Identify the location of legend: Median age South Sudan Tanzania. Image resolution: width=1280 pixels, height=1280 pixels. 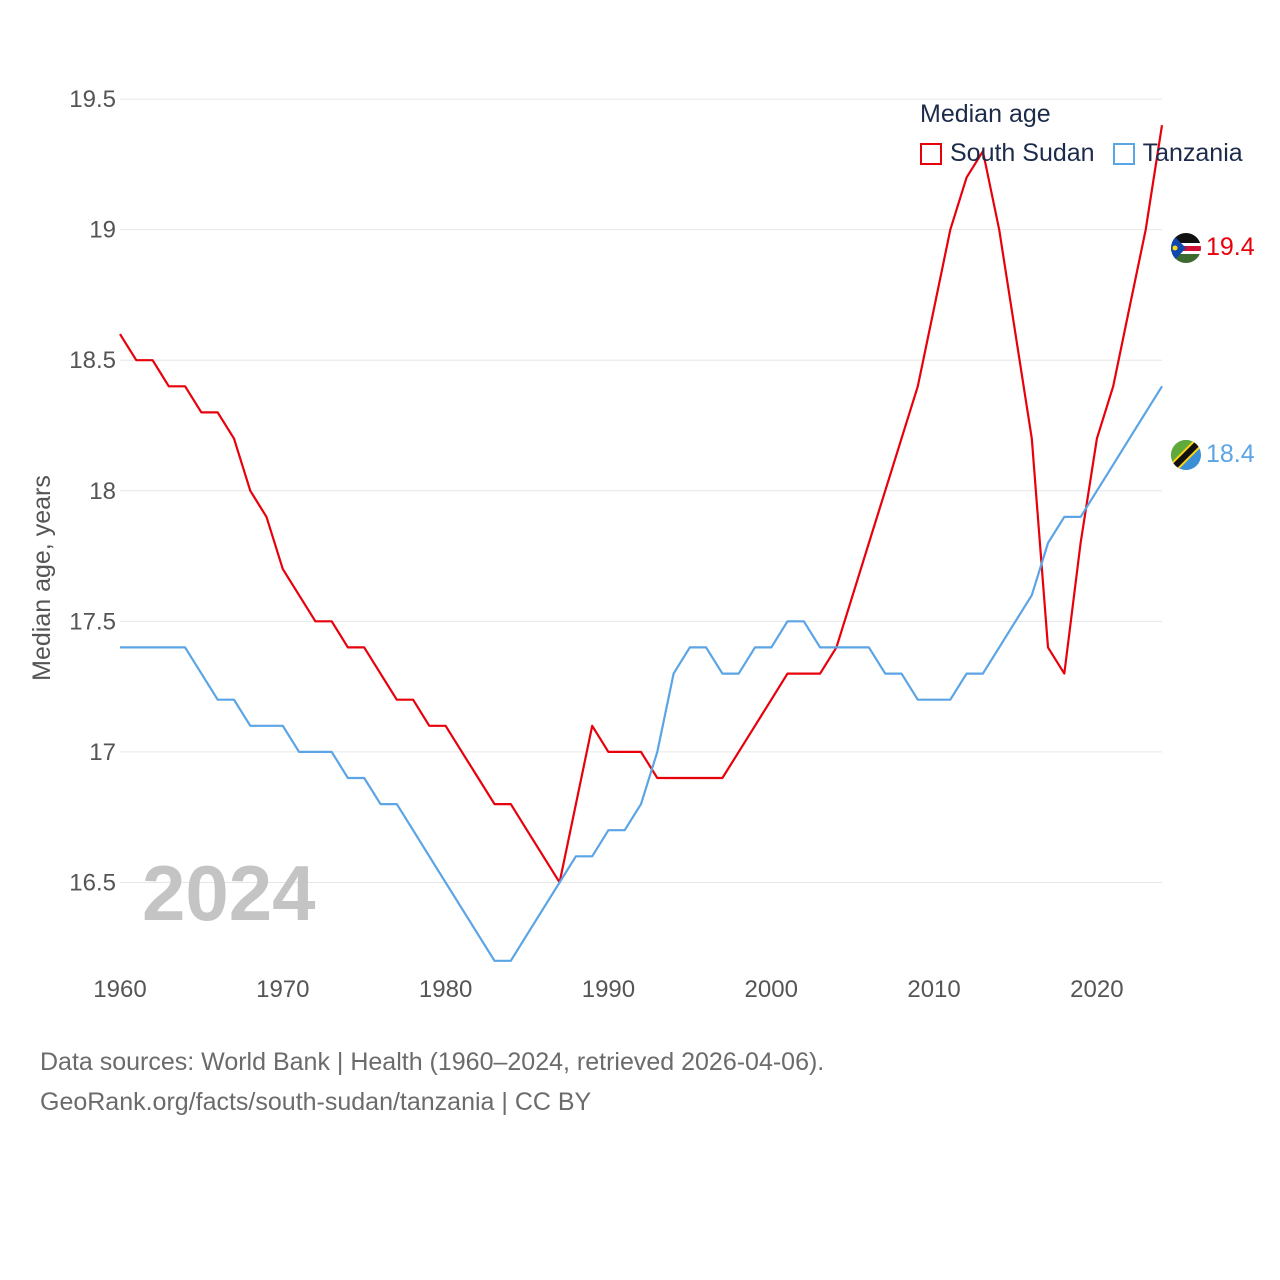
(1081, 134).